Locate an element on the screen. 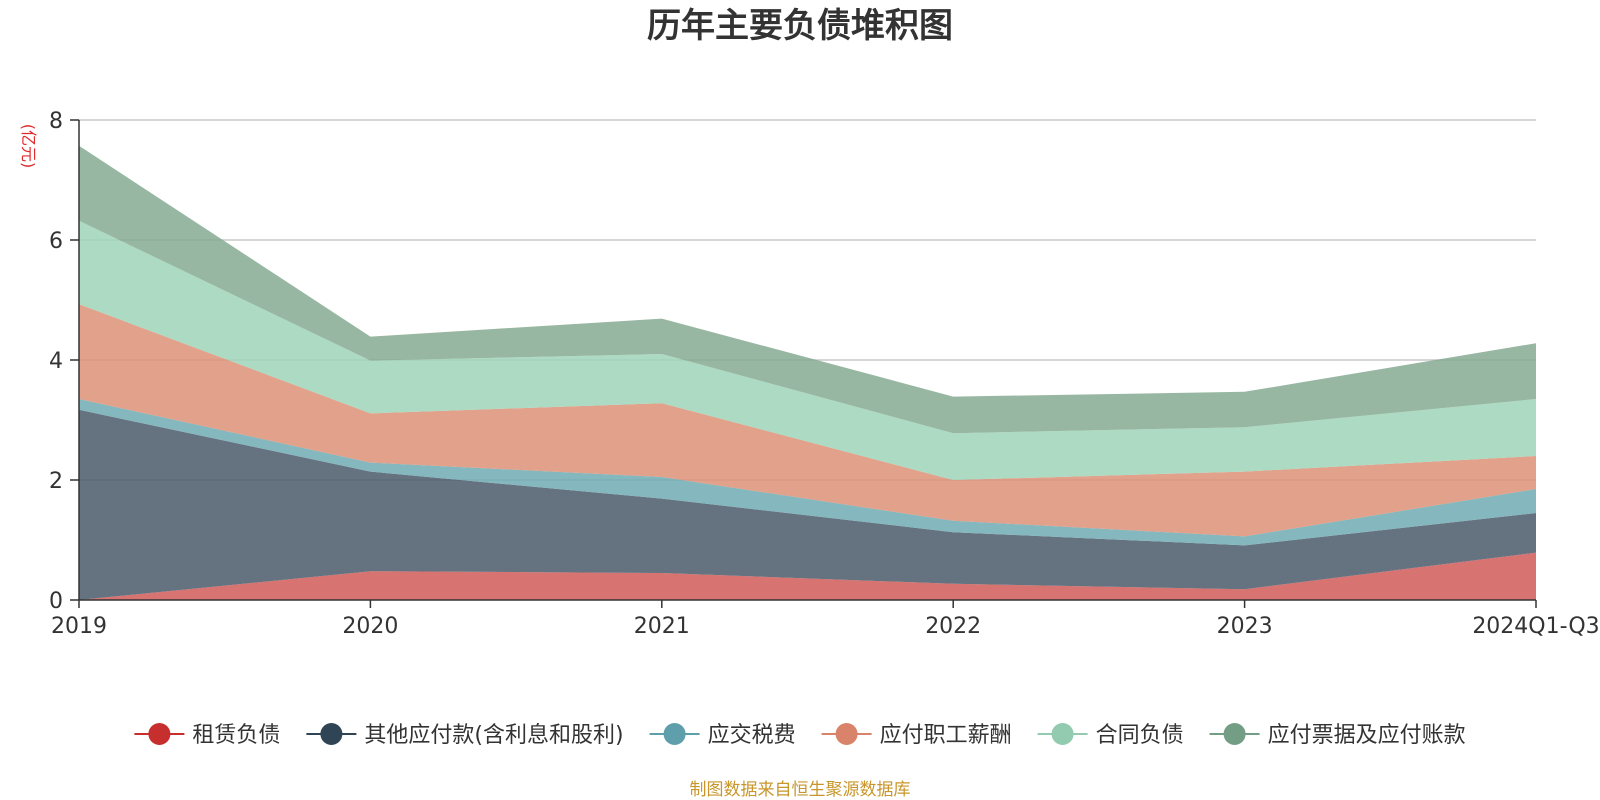 The image size is (1600, 800). legend-item: 合同负债 is located at coordinates (1110, 735).